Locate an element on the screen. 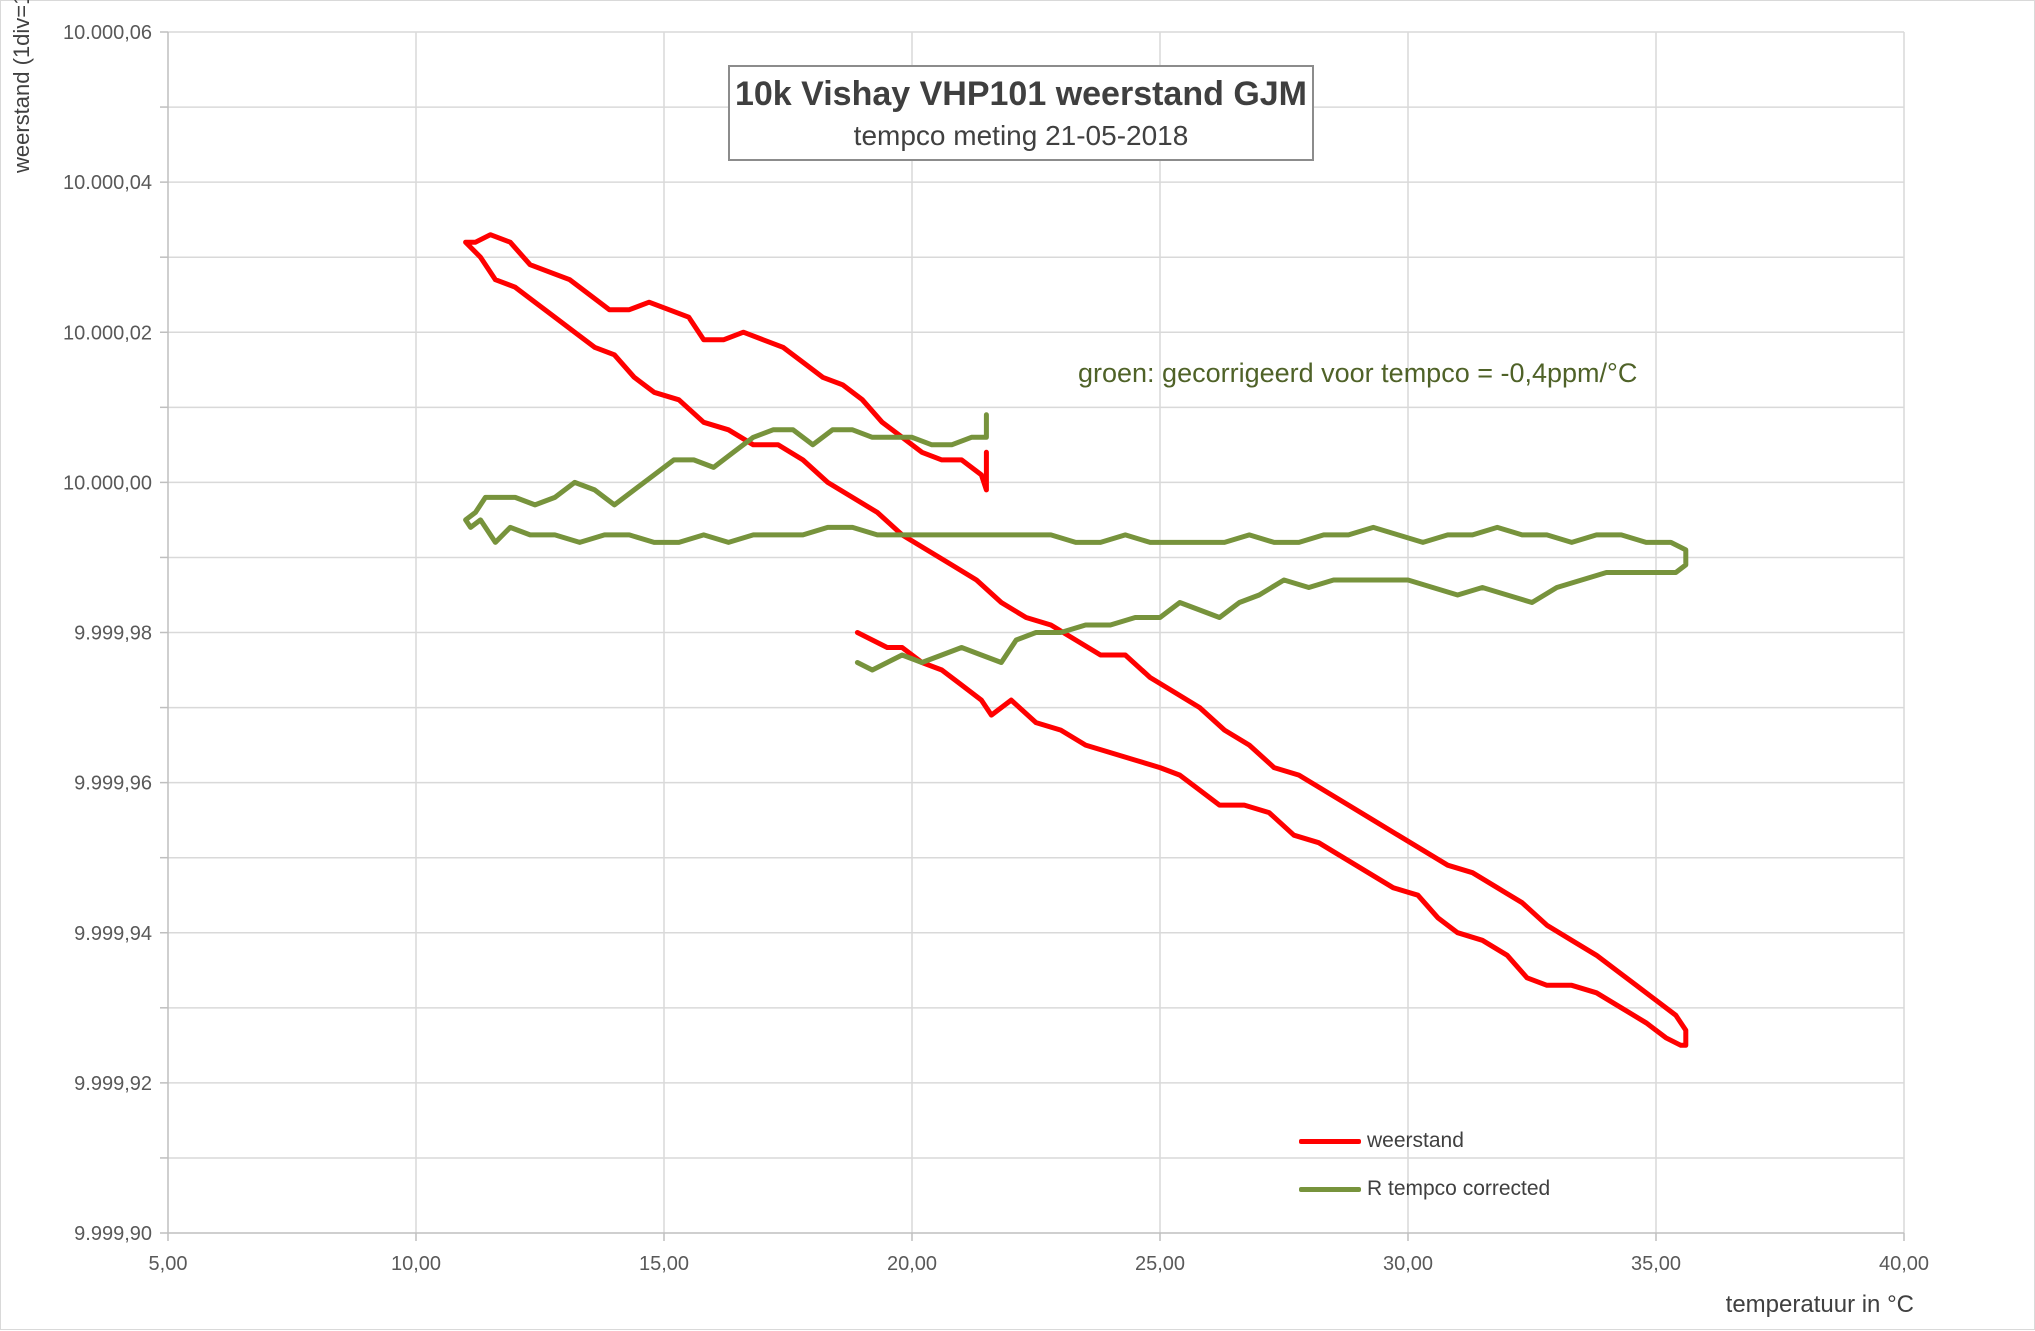 The height and width of the screenshot is (1331, 2035). x-tick-label: 5,00 is located at coordinates (168, 1264).